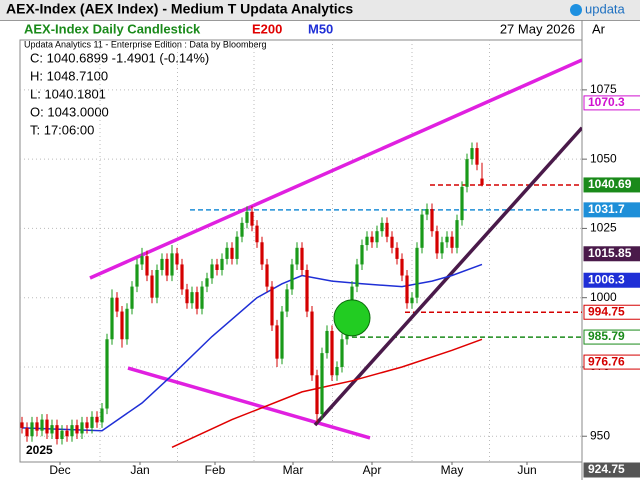 The width and height of the screenshot is (640, 480). I want to click on info-line: L: 1040.1801, so click(68, 93).